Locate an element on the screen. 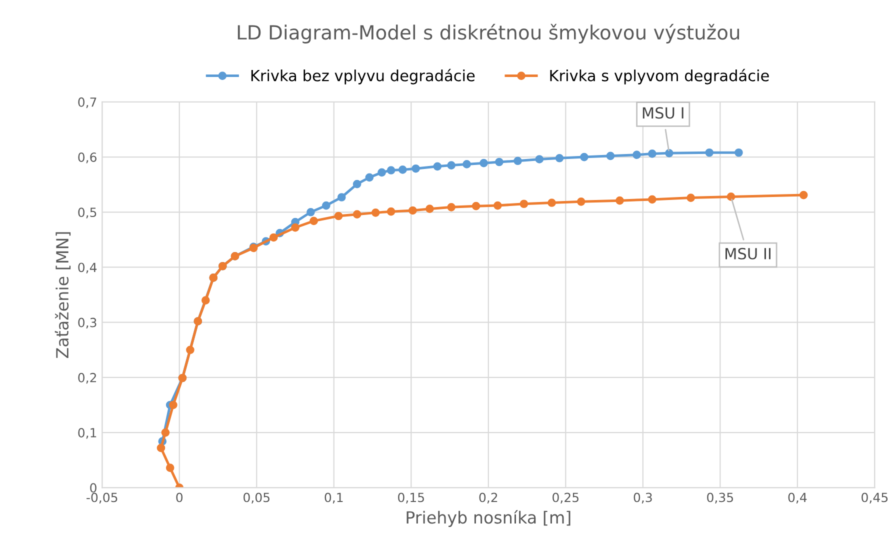 Image resolution: width=888 pixels, height=551 pixels. annotation: MSU II is located at coordinates (748, 254).